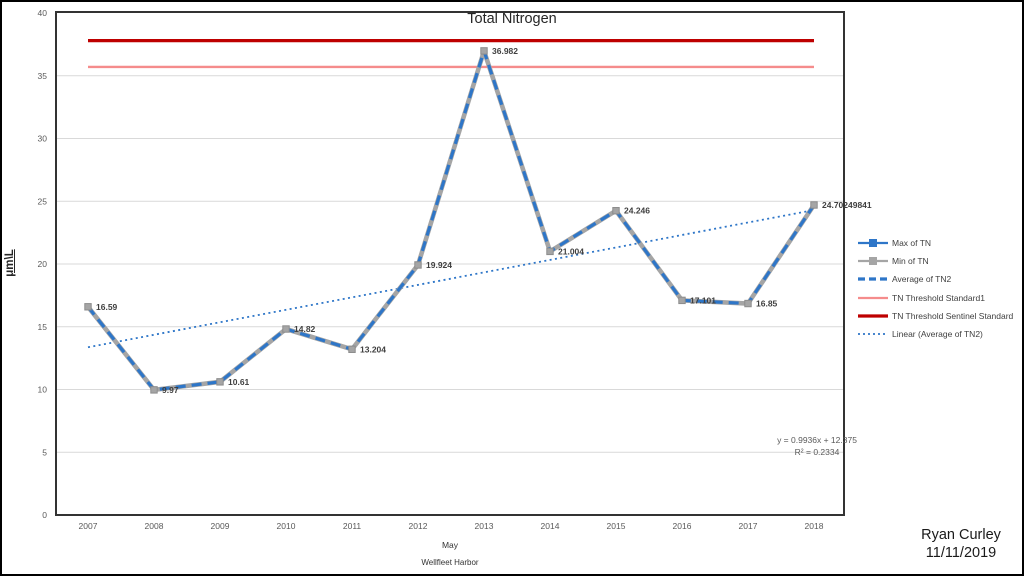 The height and width of the screenshot is (576, 1024). I want to click on x-axis-title-site: Wellfleet Harbor, so click(450, 562).